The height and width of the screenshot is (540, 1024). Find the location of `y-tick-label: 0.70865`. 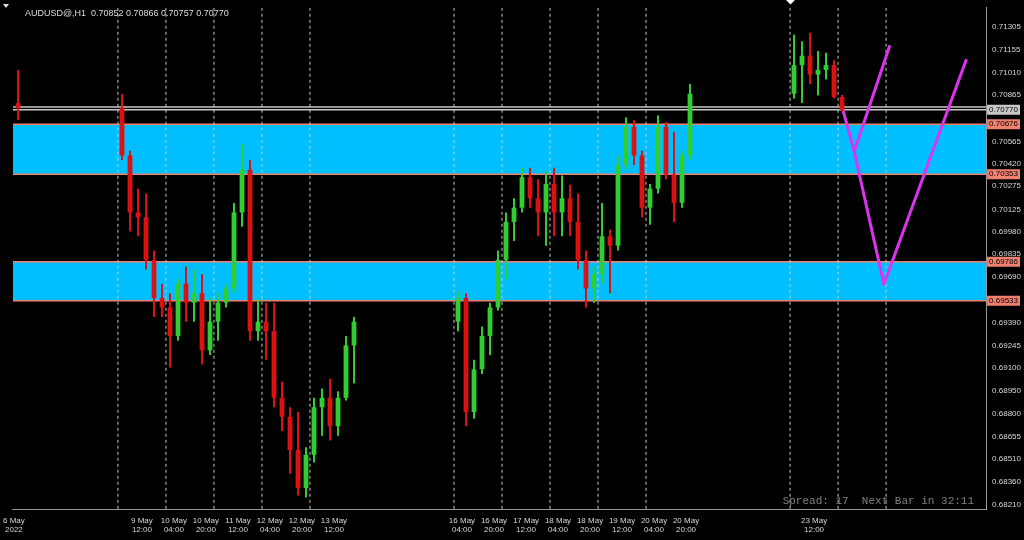

y-tick-label: 0.70865 is located at coordinates (1007, 95).